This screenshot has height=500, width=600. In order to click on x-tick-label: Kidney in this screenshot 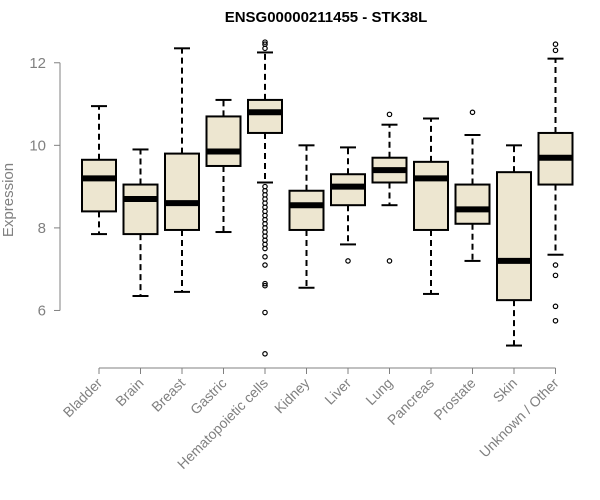, I will do `click(292, 396)`.